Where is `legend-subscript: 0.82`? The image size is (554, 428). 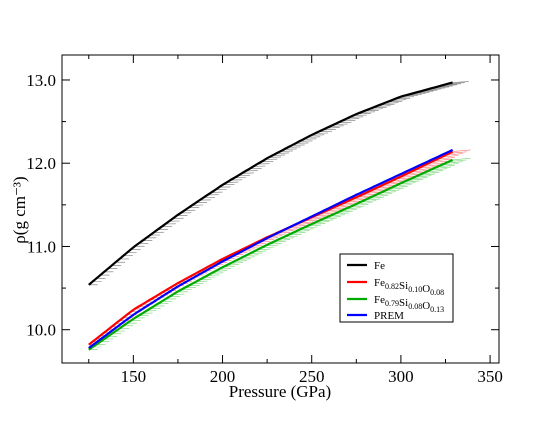 legend-subscript: 0.82 is located at coordinates (392, 286).